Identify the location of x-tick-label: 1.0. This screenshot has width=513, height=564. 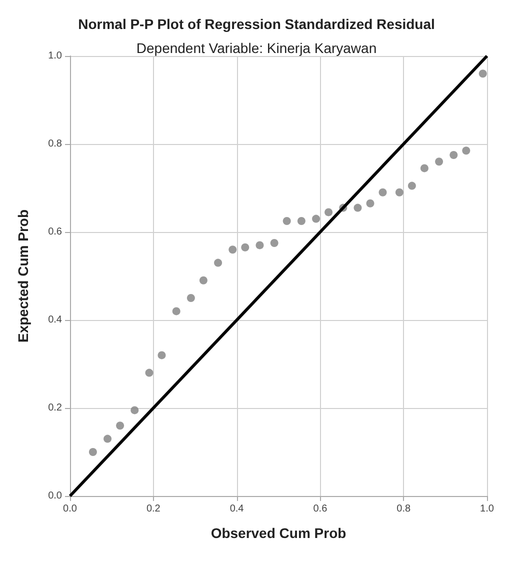
(487, 509).